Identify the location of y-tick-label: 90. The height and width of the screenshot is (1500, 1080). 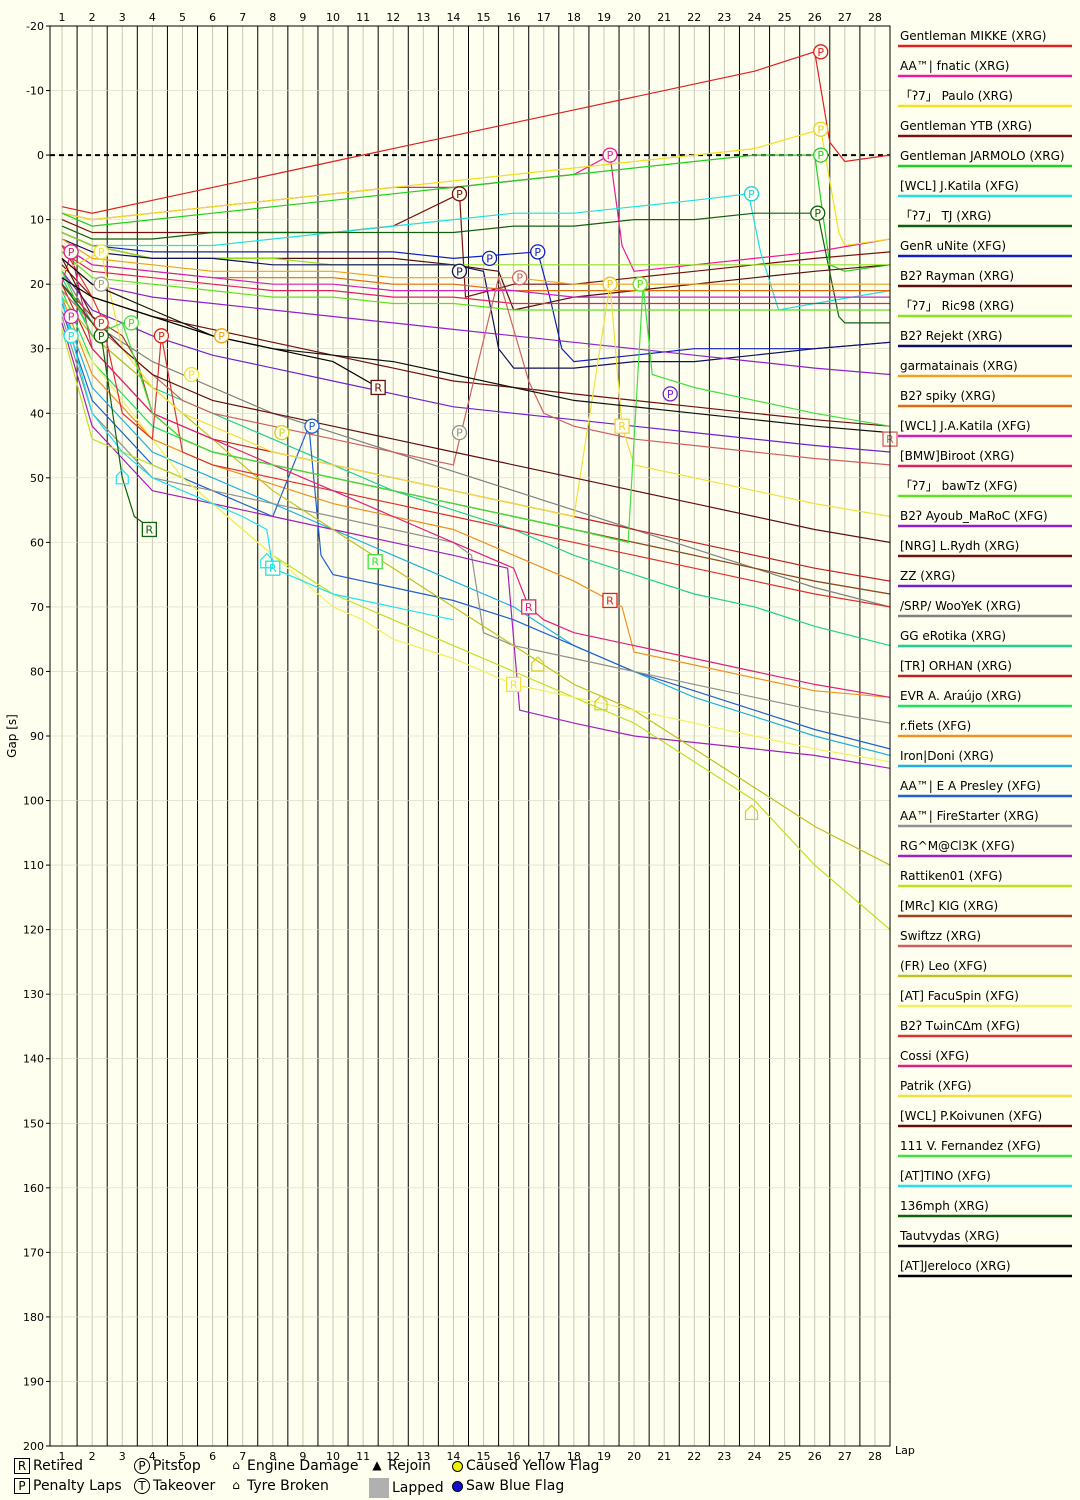
(37, 736).